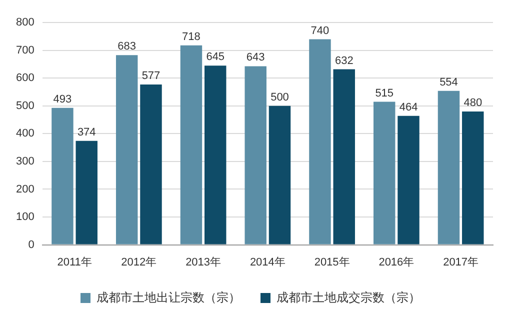  I want to click on y-tick-label: 100, so click(25, 217).